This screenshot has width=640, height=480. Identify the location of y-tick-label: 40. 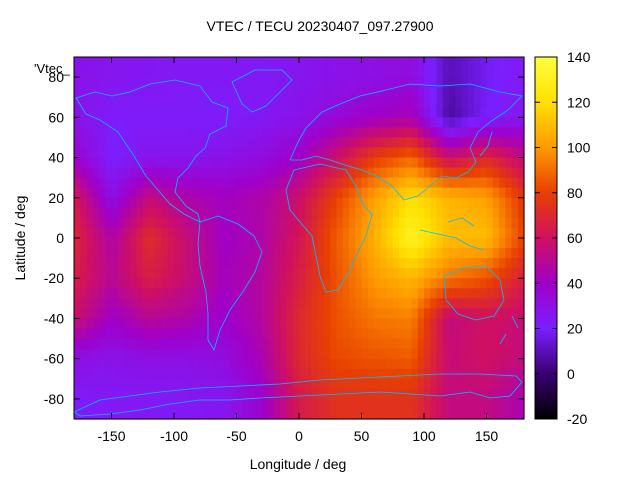
(56, 158).